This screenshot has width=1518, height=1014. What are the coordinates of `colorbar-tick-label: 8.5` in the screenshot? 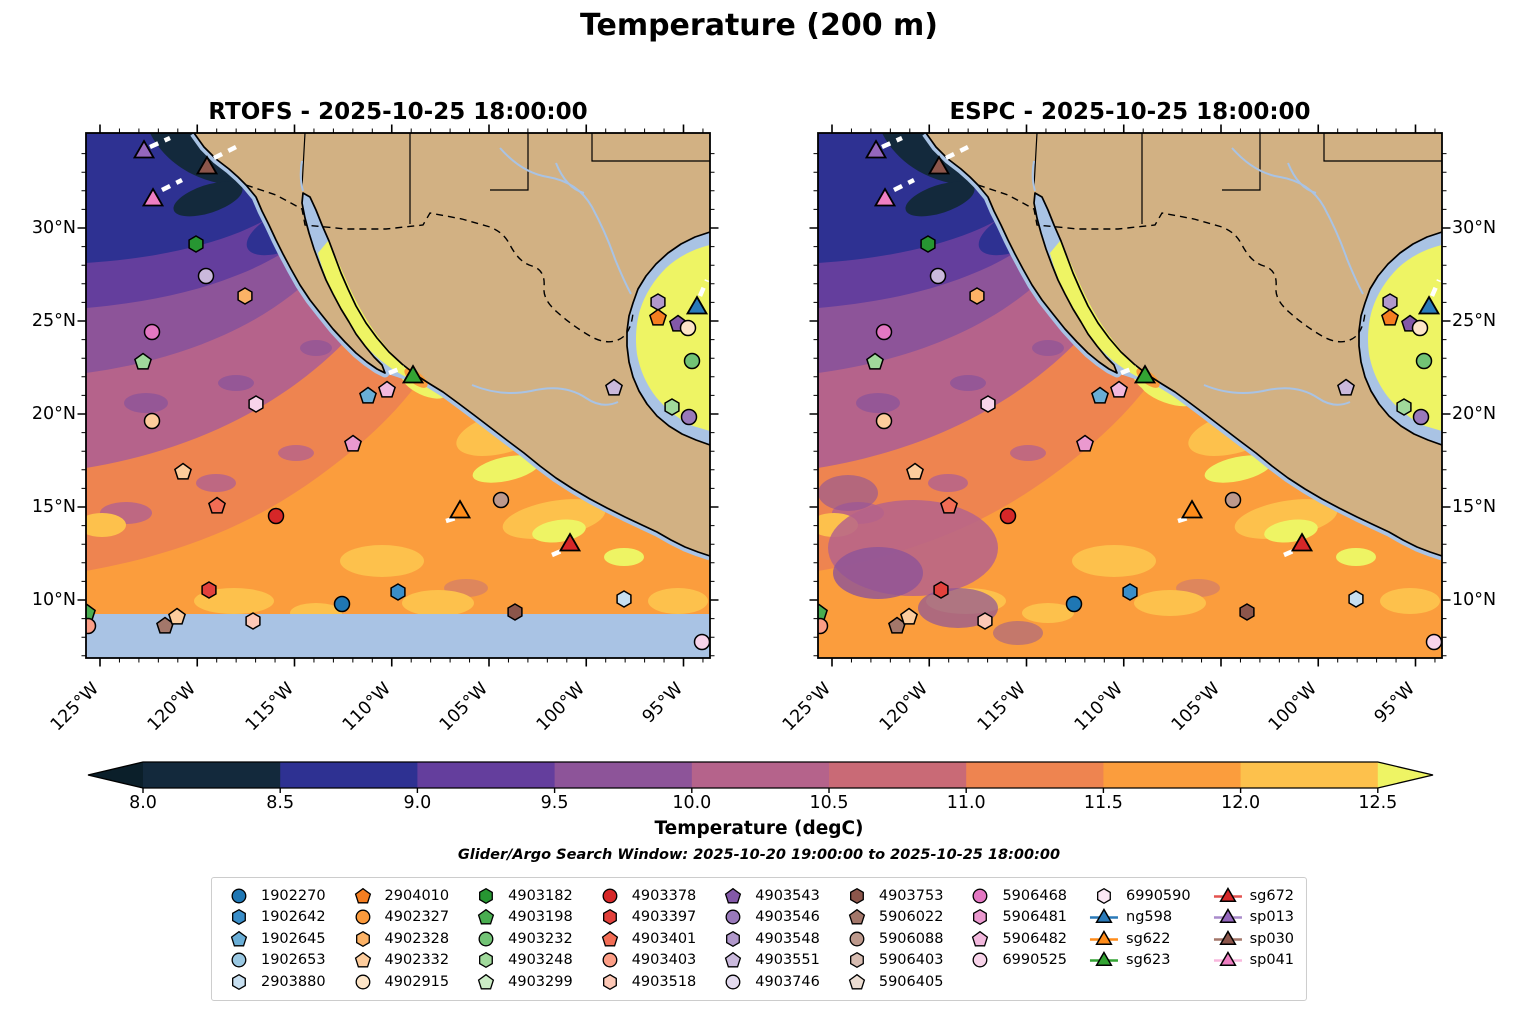 It's located at (280, 803).